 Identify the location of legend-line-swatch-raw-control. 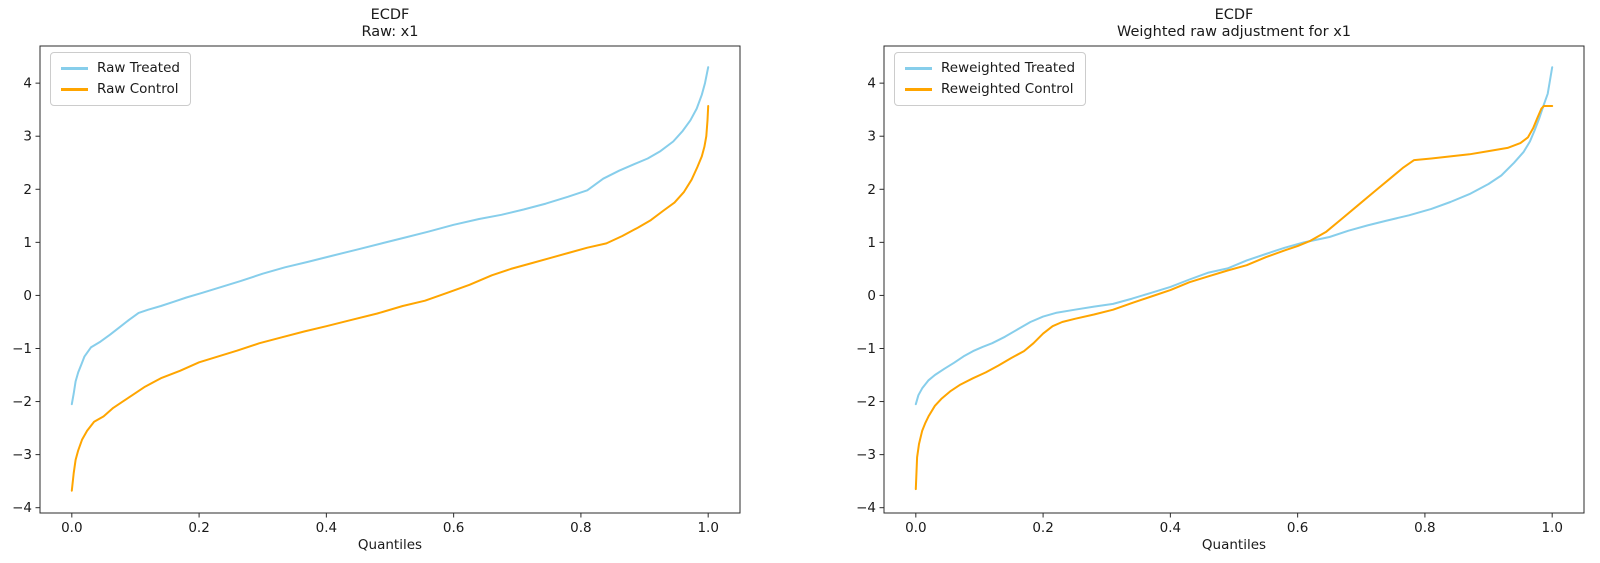
(74, 89).